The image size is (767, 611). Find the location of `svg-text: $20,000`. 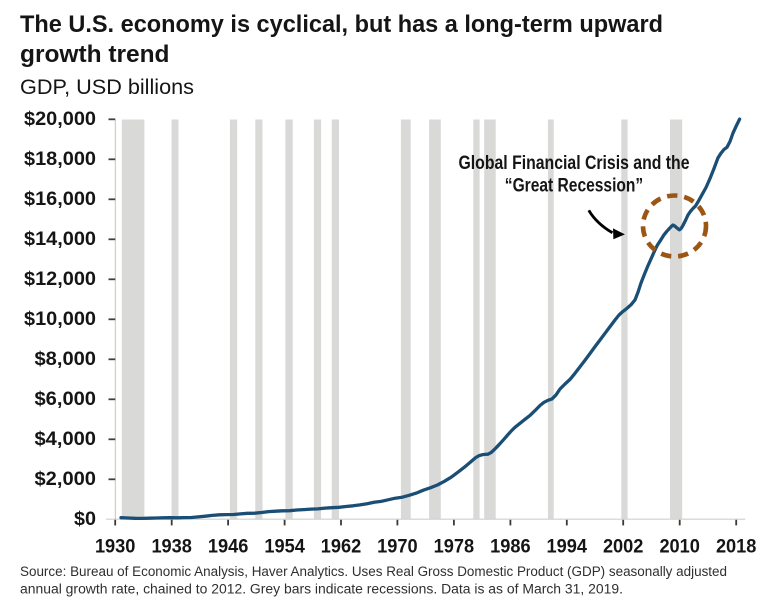

svg-text: $20,000 is located at coordinates (60, 119).